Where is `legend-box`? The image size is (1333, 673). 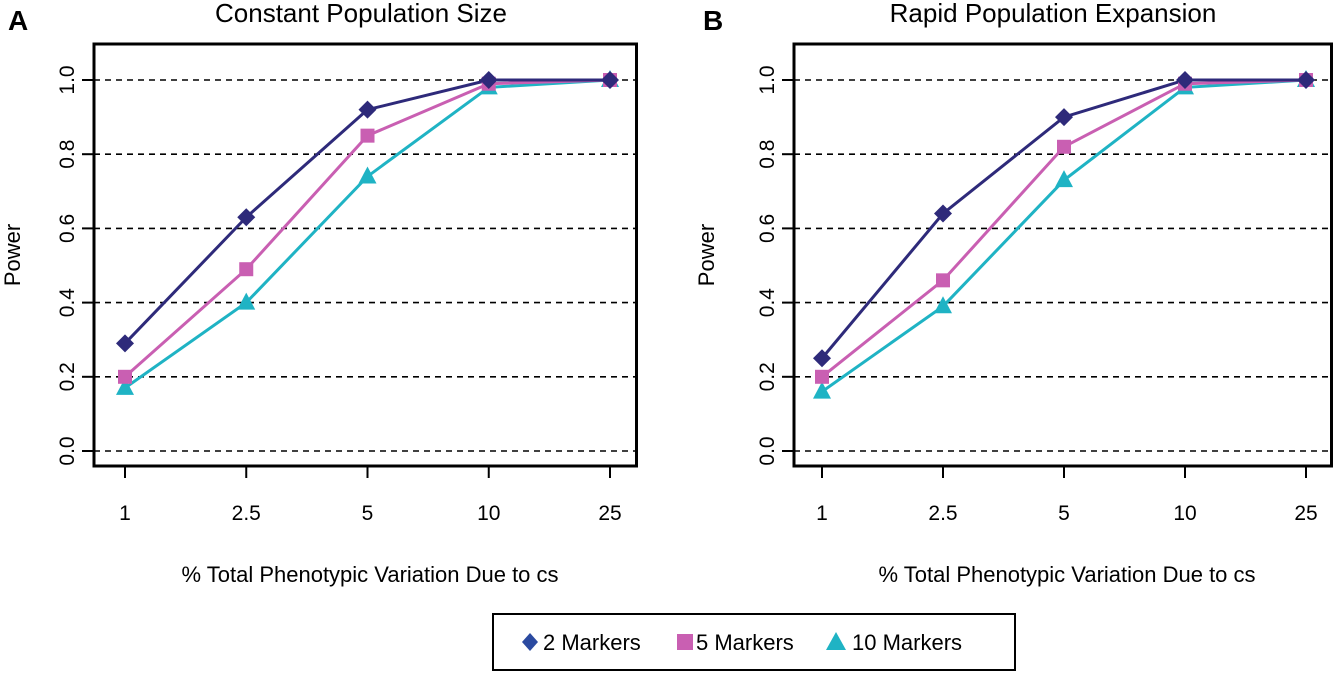 legend-box is located at coordinates (754, 642).